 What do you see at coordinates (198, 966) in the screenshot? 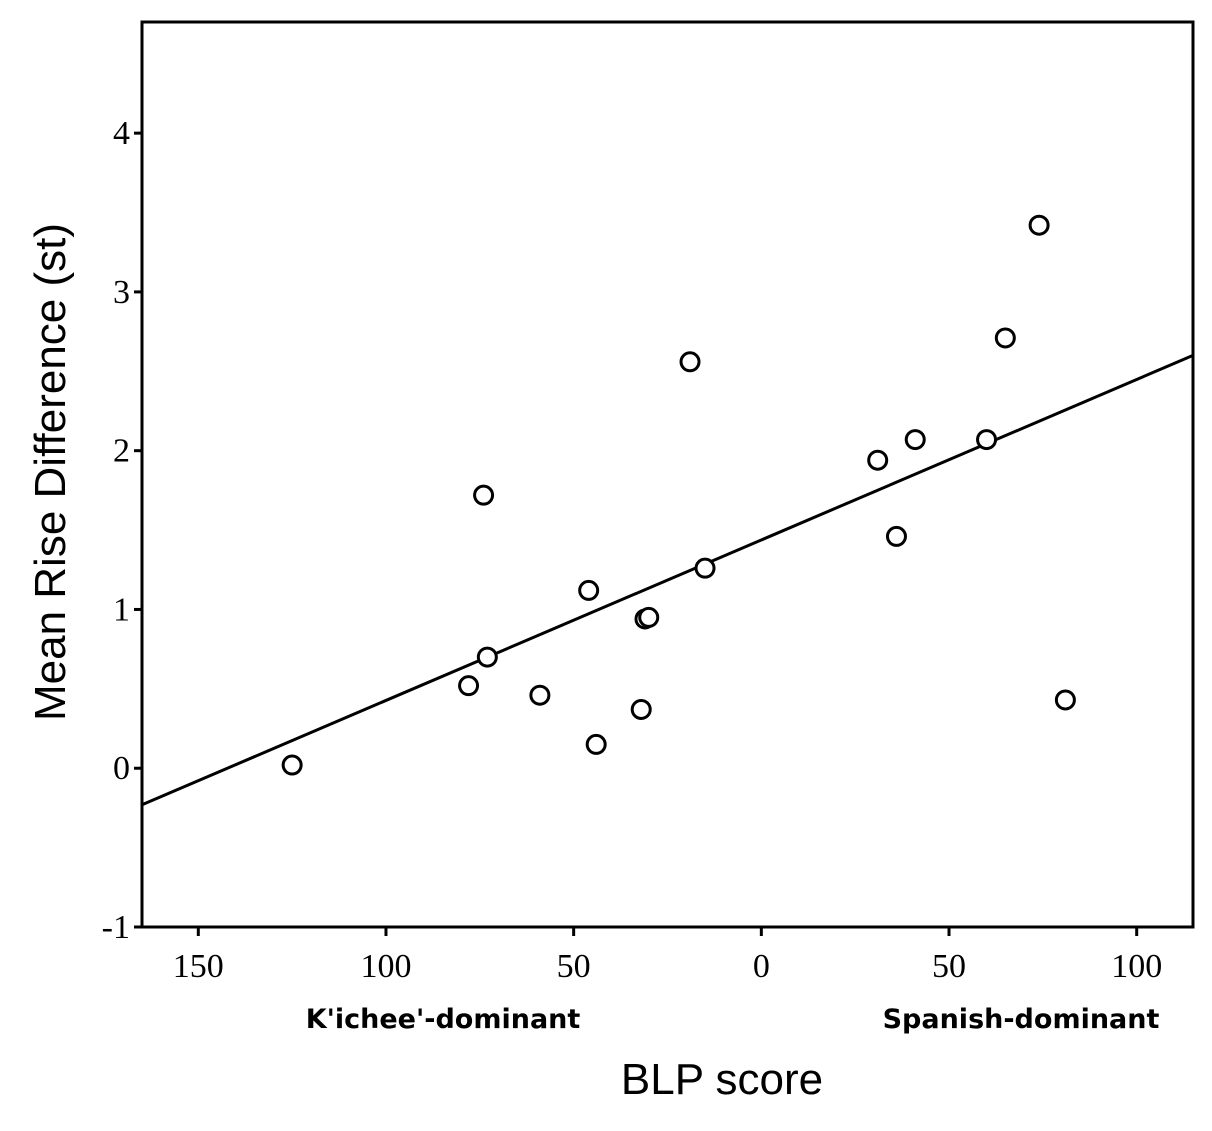
I see `x-tick-label: 150` at bounding box center [198, 966].